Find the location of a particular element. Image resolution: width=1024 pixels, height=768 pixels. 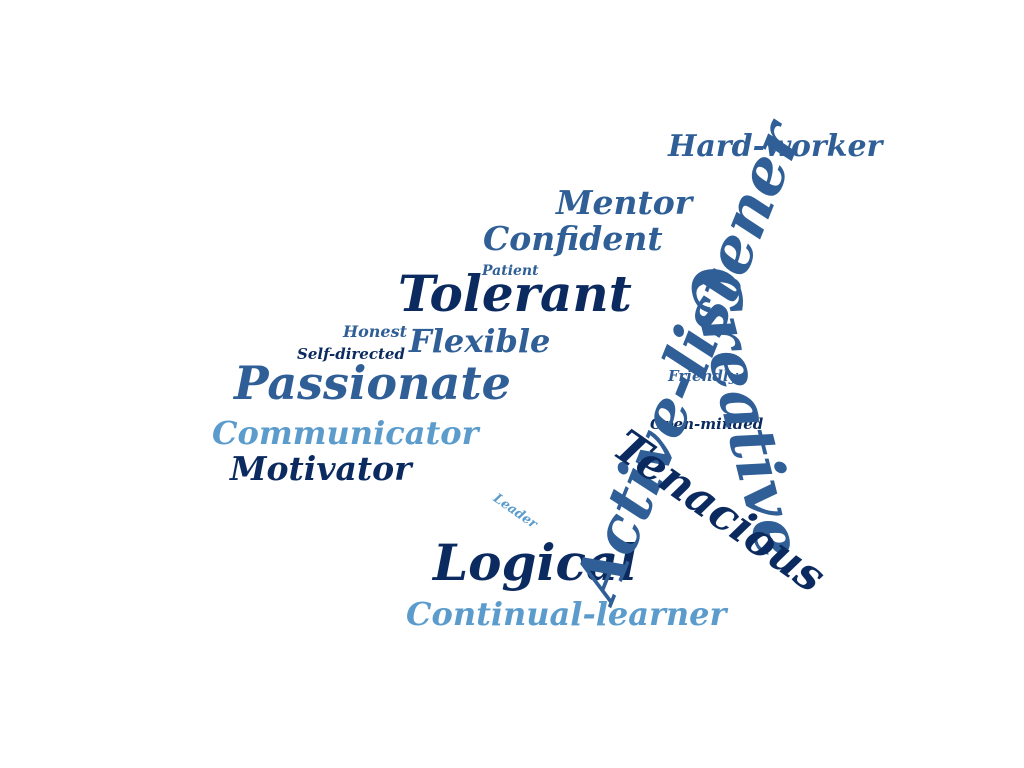

word-mentor: Mentor is located at coordinates (624, 202).